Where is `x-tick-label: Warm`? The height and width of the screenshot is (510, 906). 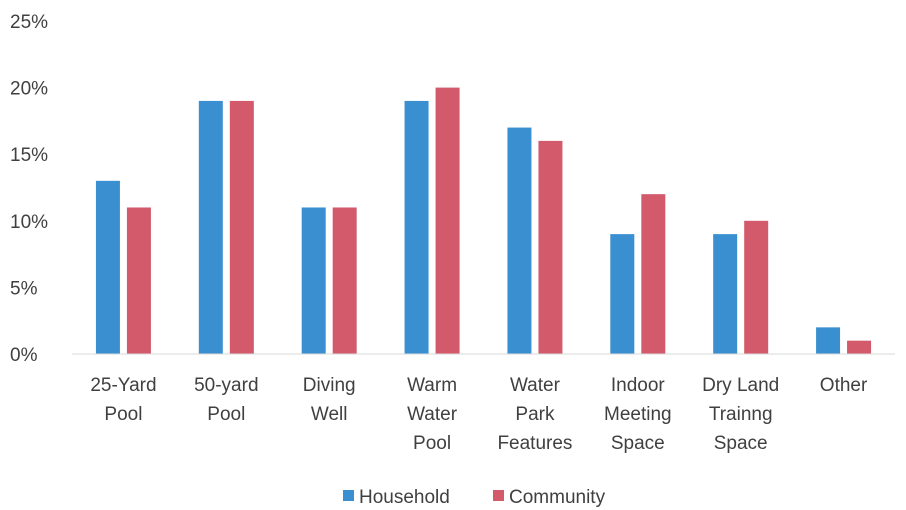 x-tick-label: Warm is located at coordinates (432, 385).